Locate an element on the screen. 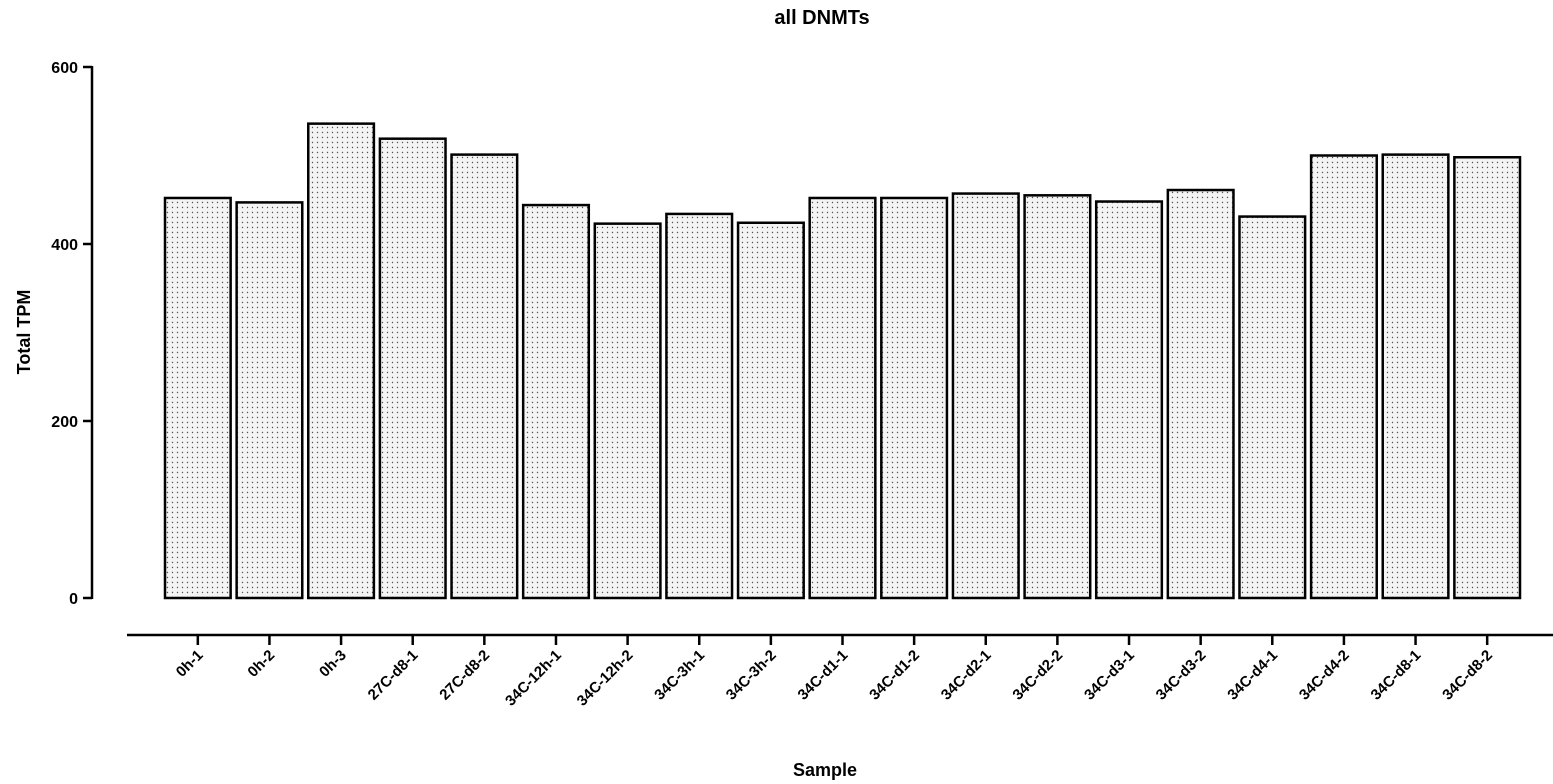 The image size is (1553, 784). x-tick-label-34C-3h-2: 34C-3h-2 is located at coordinates (751, 675).